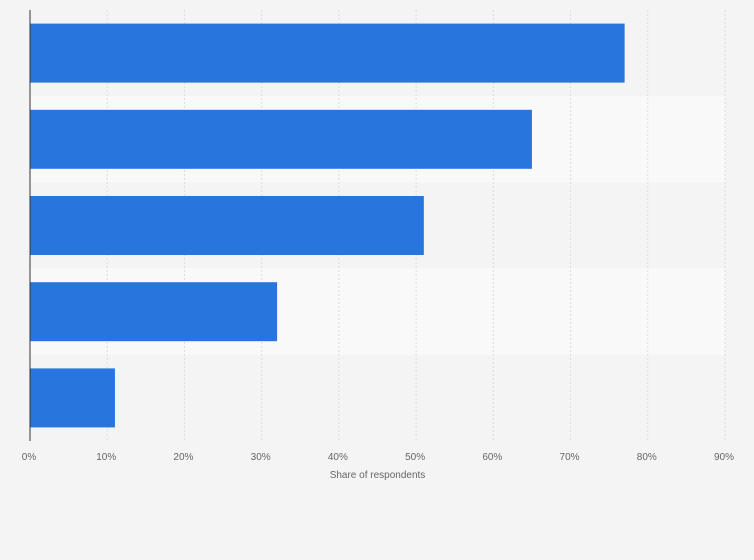  I want to click on x-tick-label: 70%, so click(570, 457).